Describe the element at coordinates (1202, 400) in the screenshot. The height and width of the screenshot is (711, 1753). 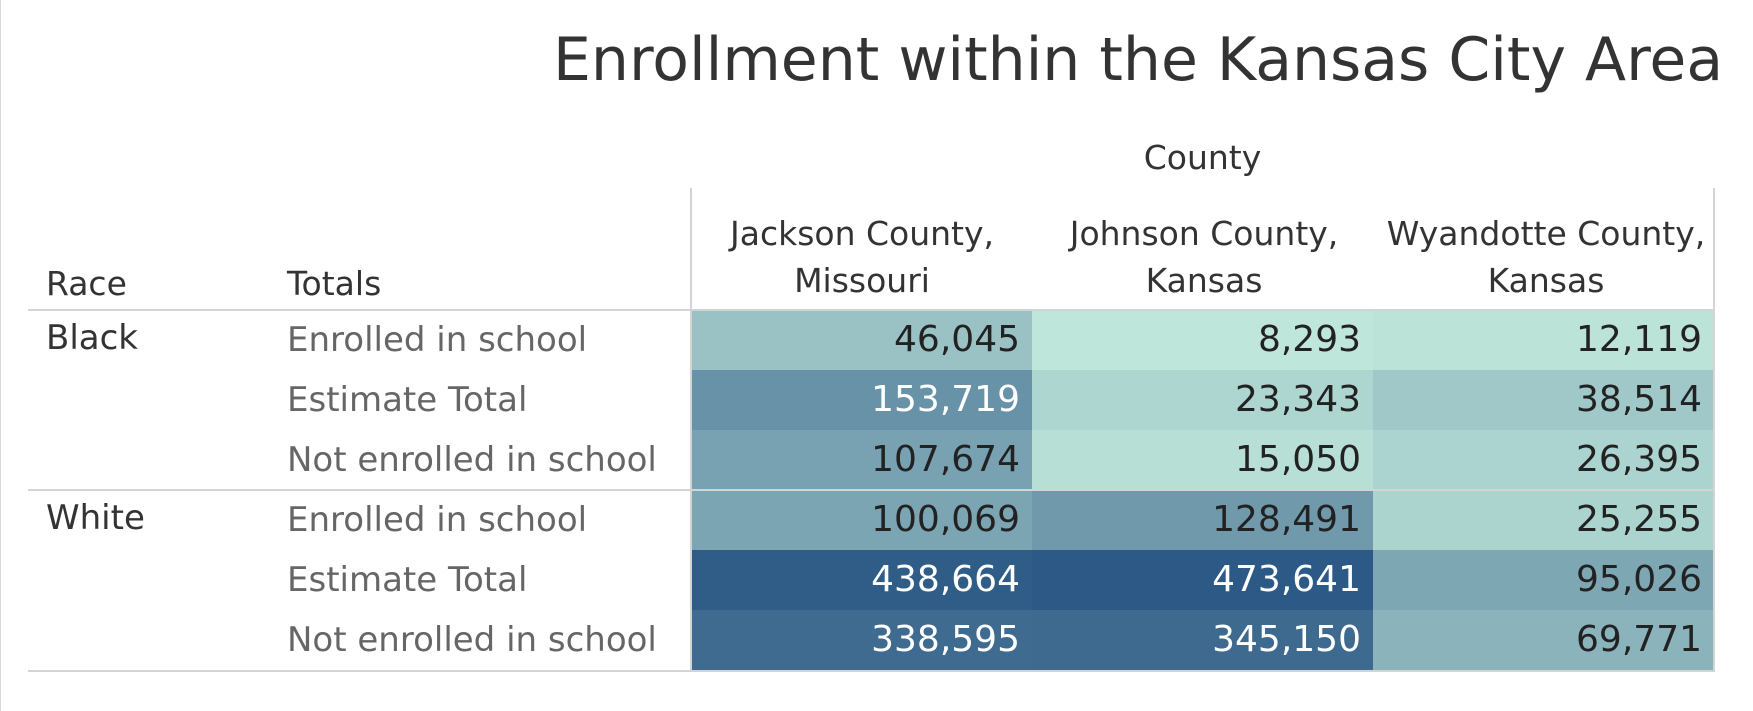
I see `data-cell: 23,343` at that location.